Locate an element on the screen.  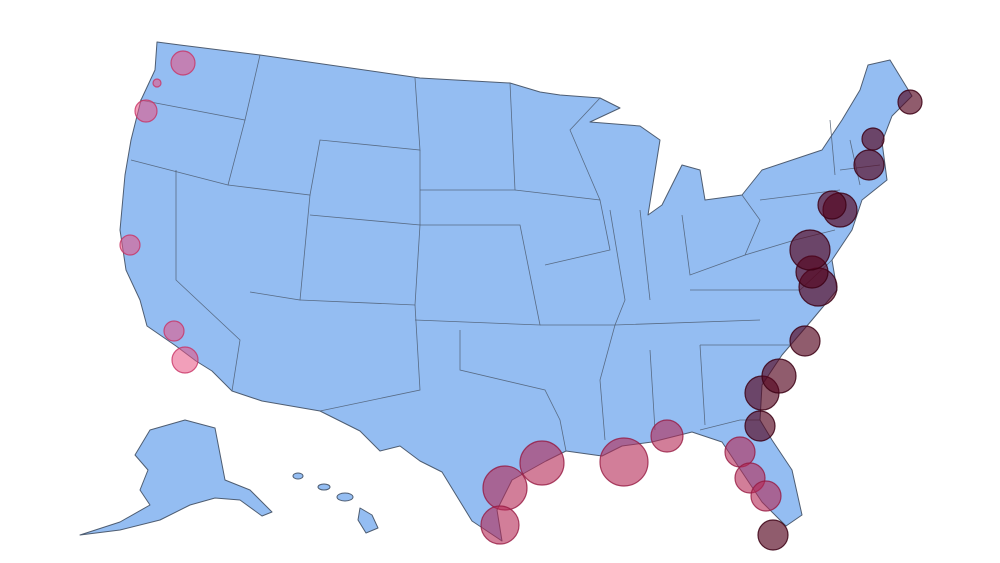
hawaii is located at coordinates (335, 503).